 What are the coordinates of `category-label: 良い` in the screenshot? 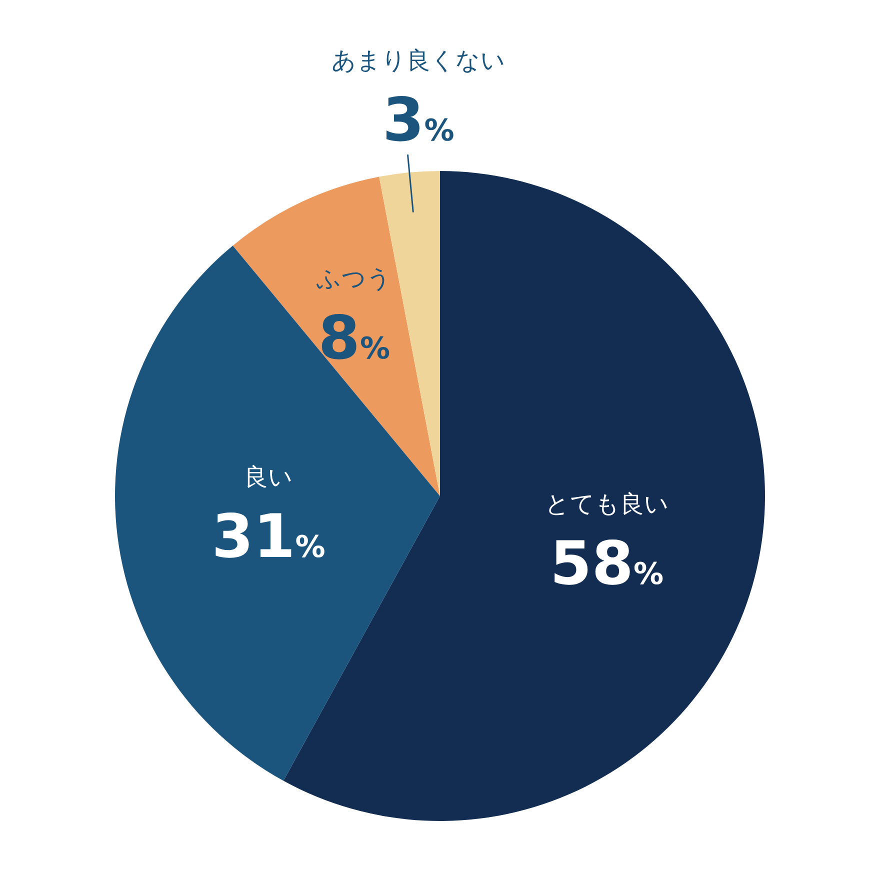 It's located at (269, 477).